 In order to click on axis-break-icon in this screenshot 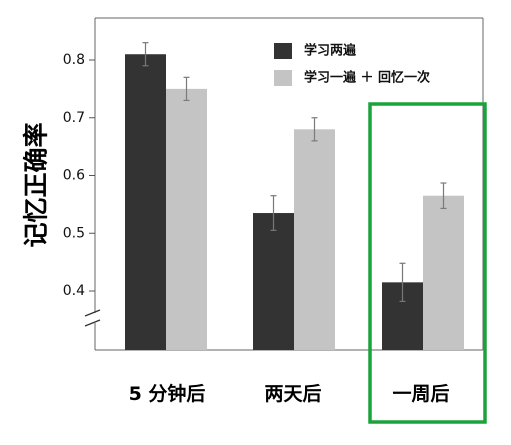, I will do `click(92, 318)`.